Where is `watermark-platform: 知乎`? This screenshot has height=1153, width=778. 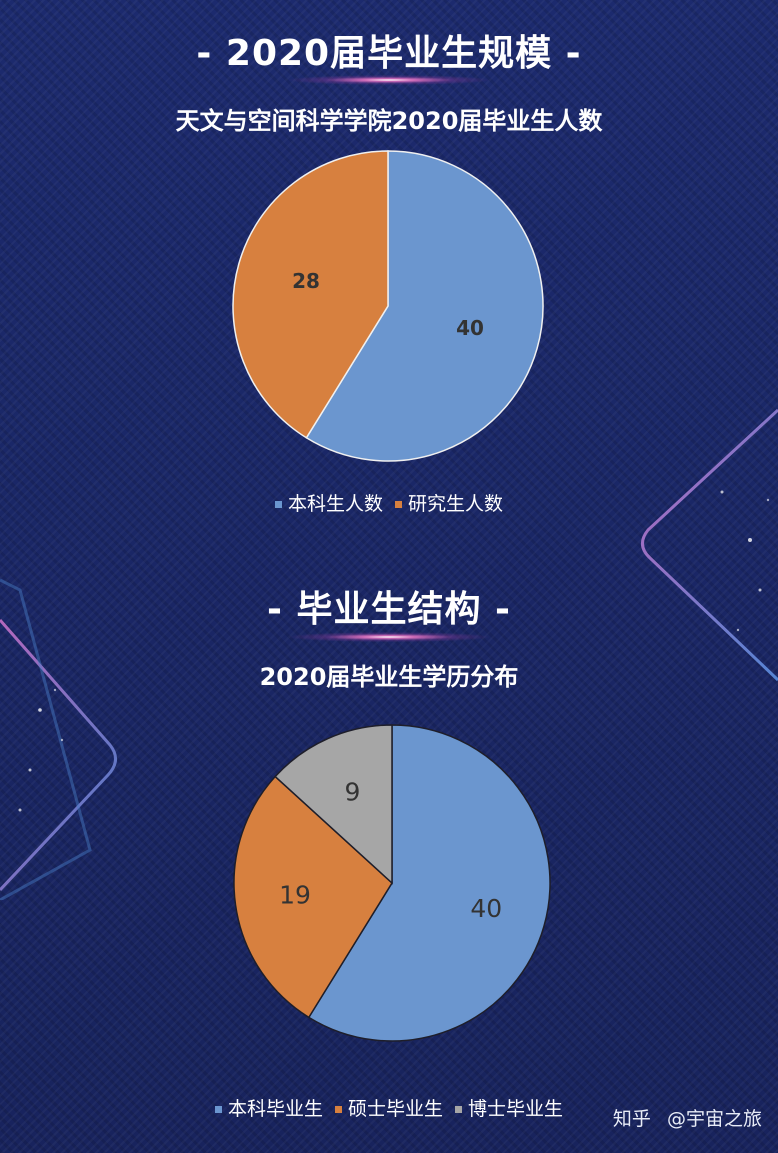
watermark-platform: 知乎 is located at coordinates (631, 1119).